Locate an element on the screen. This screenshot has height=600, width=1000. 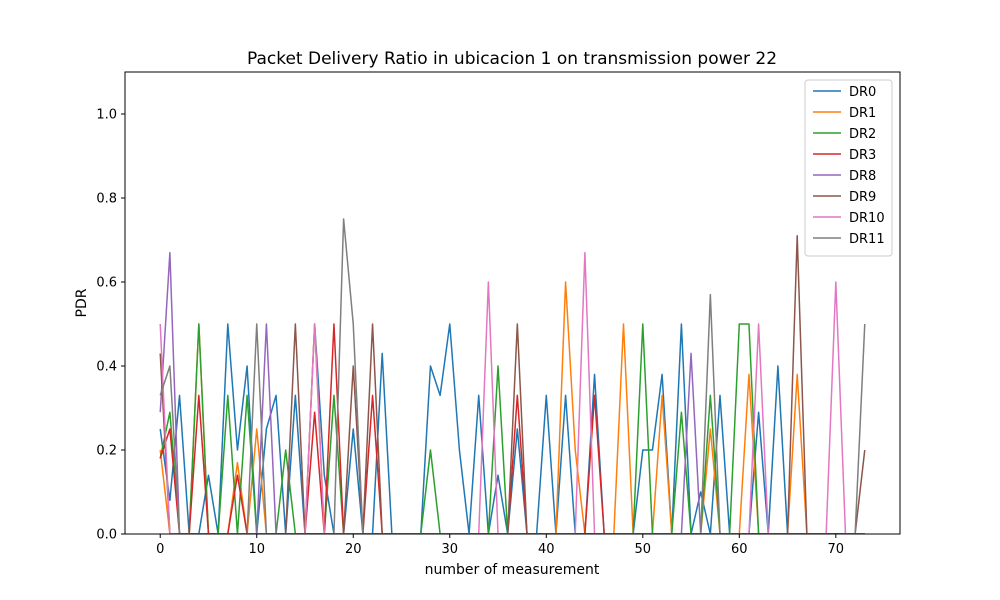
legend-label-dr1: DR1 is located at coordinates (862, 113).